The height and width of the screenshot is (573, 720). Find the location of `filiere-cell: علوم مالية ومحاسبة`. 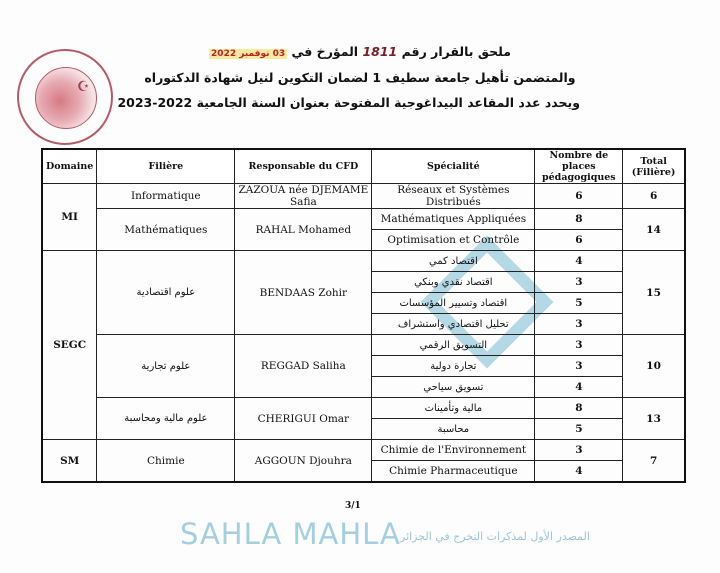

filiere-cell: علوم مالية ومحاسبة is located at coordinates (166, 418).